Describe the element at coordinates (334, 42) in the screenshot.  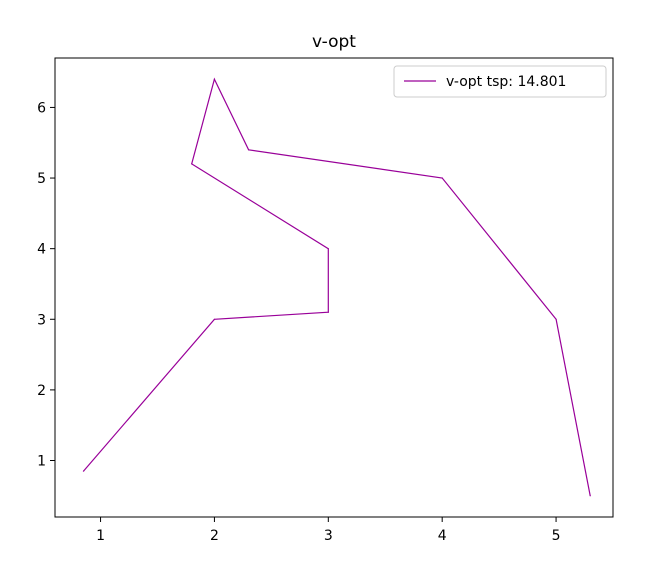
I see `chart-title: v-opt` at that location.